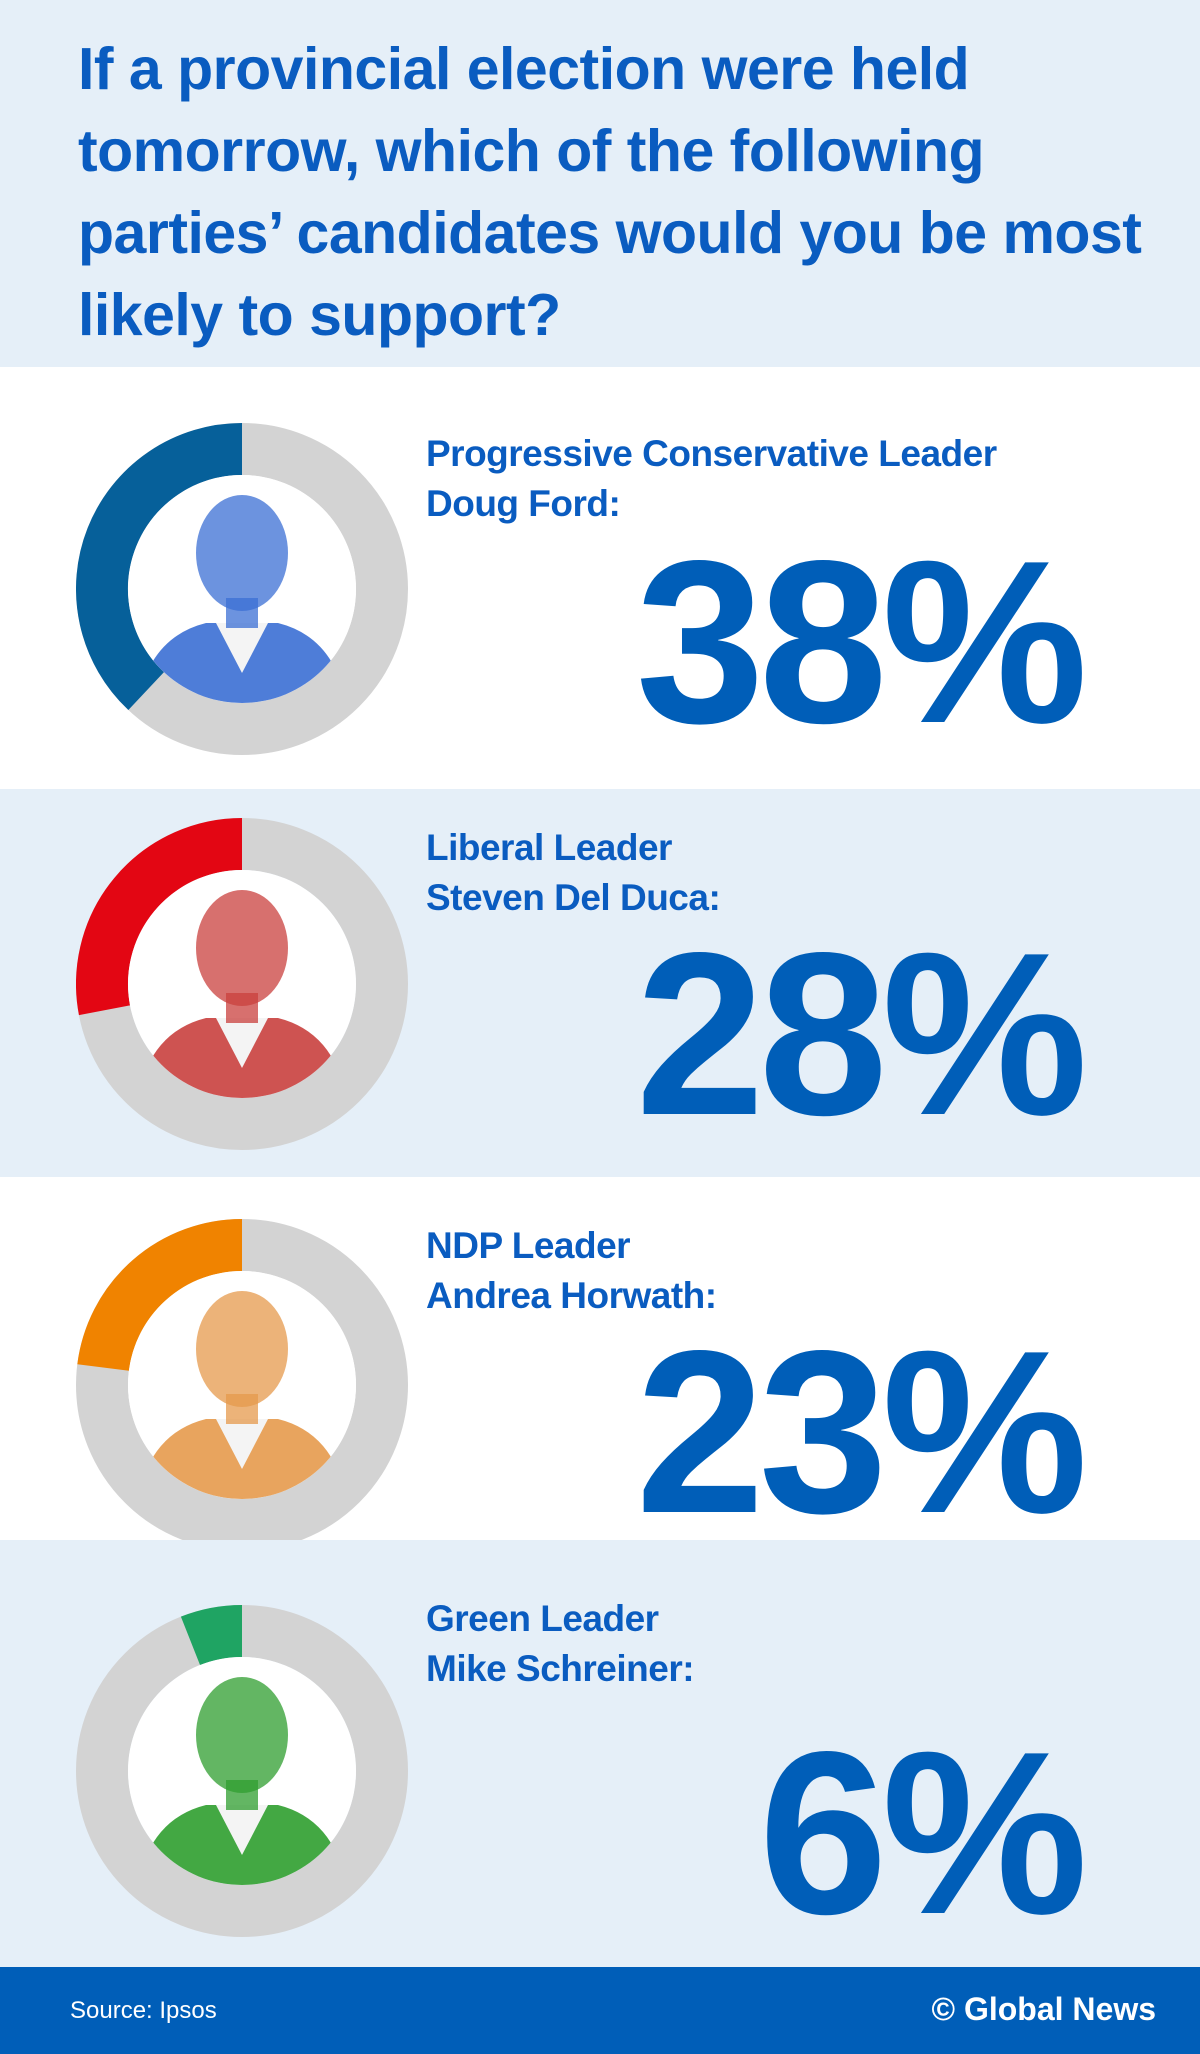 This screenshot has width=1200, height=2054. I want to click on candidate-label: NDP Leader Andrea Horwath:, so click(571, 1271).